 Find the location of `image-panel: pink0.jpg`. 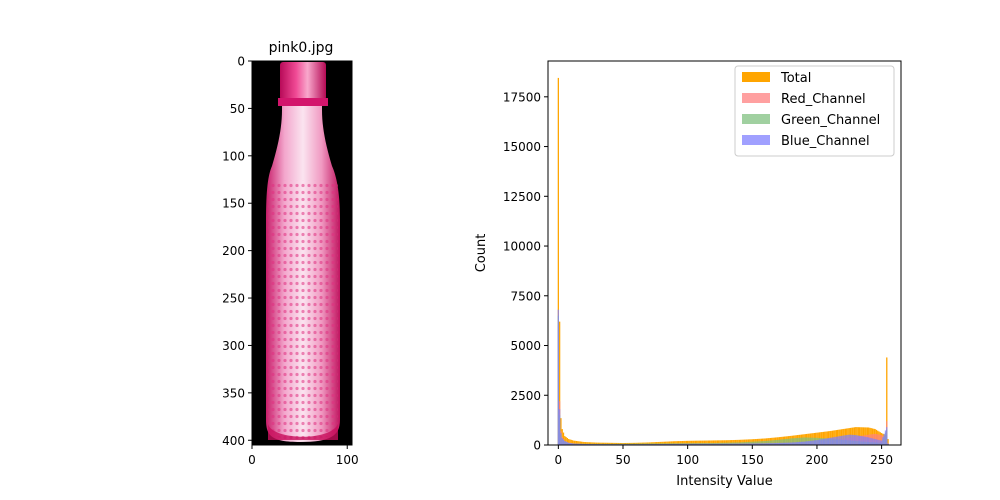

image-panel: pink0.jpg is located at coordinates (290, 253).